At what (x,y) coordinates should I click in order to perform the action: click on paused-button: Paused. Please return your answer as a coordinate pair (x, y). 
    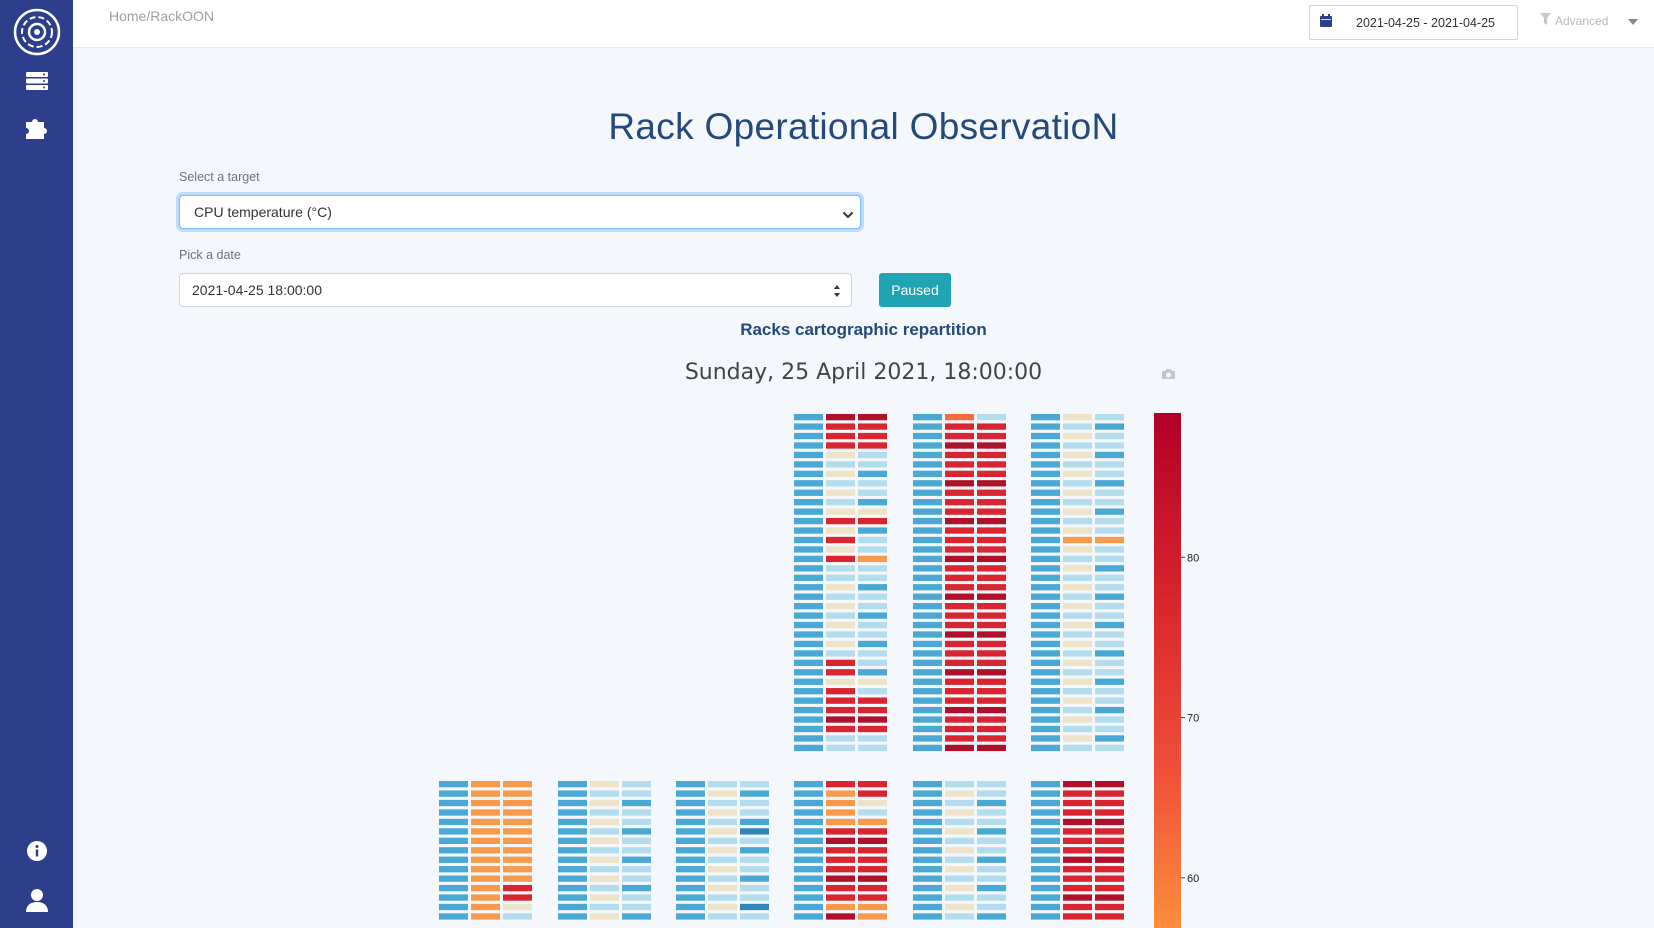
    Looking at the image, I should click on (915, 290).